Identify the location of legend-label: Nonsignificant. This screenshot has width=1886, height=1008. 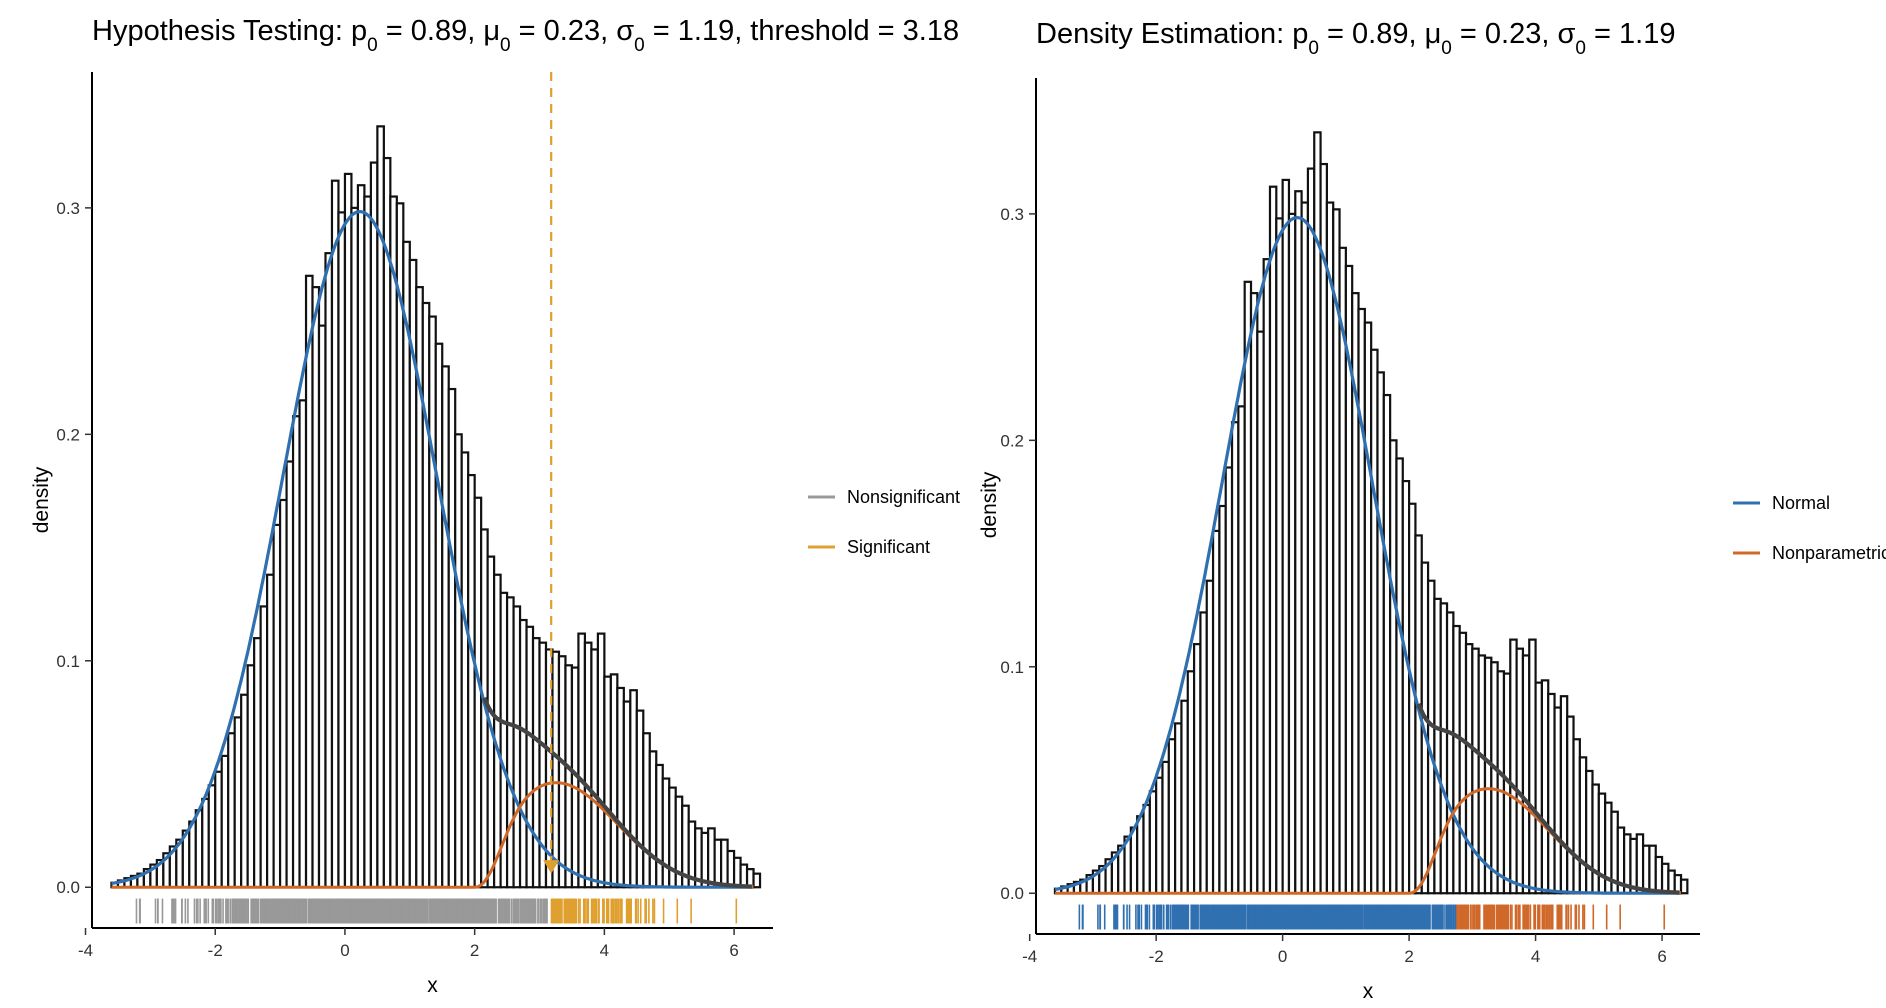
(903, 497).